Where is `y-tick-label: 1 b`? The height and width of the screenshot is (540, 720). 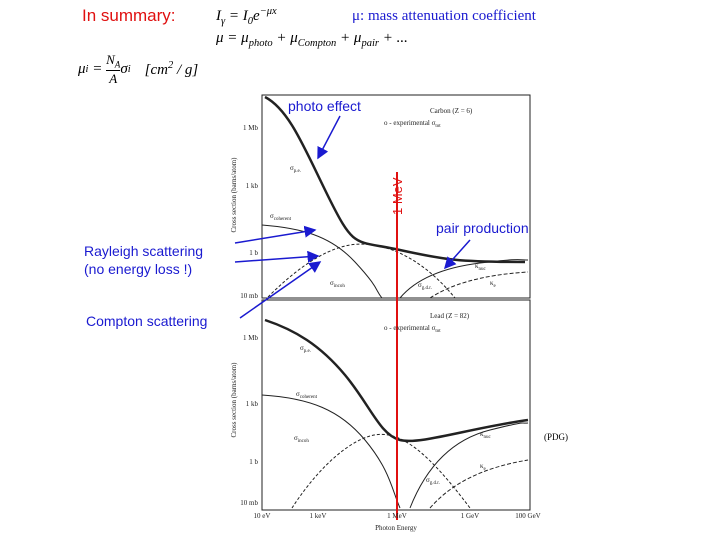
y-tick-label: 1 b is located at coordinates (253, 253).